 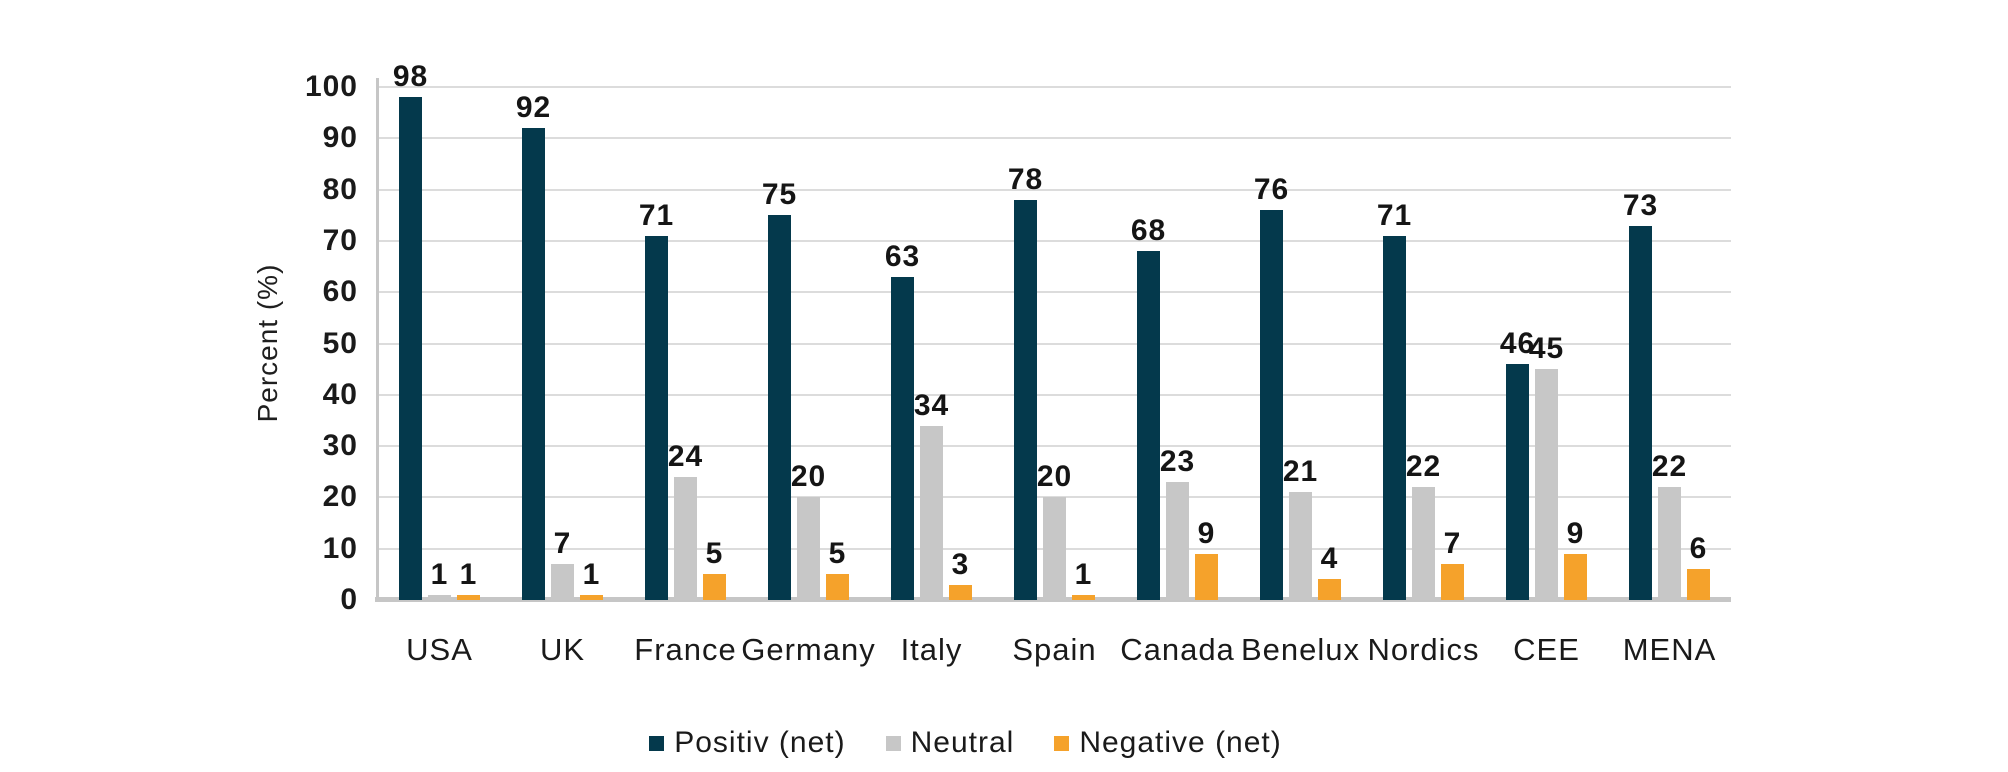 What do you see at coordinates (1054, 531) in the screenshot?
I see `bar-slot: 20` at bounding box center [1054, 531].